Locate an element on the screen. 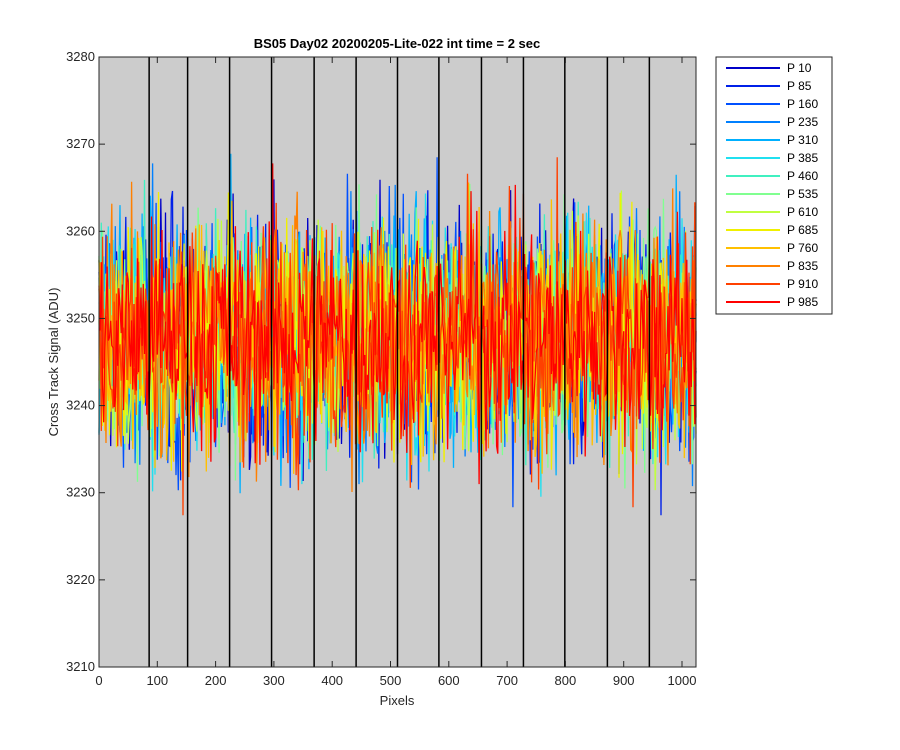 The width and height of the screenshot is (900, 750). legend-label: P 685 is located at coordinates (802, 230).